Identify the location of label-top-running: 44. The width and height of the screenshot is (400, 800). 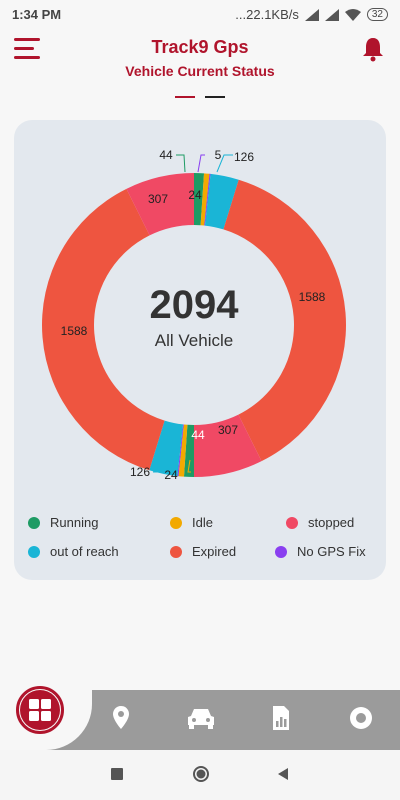
(166, 155).